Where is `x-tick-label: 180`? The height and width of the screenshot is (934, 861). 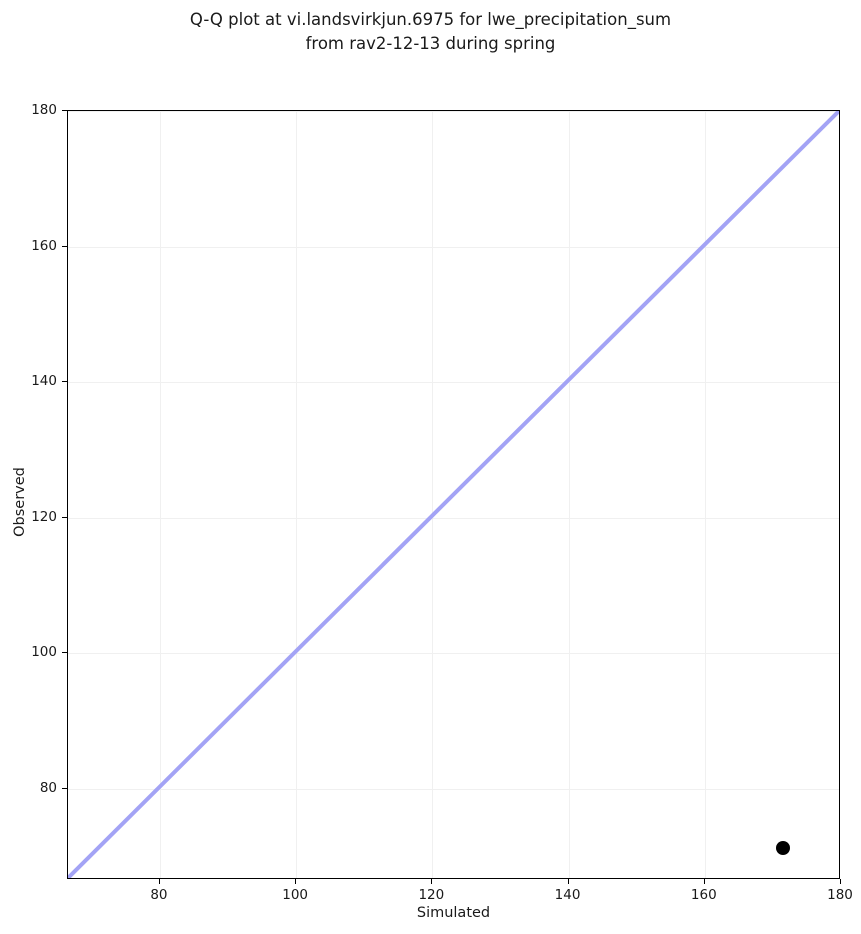
x-tick-label: 180 is located at coordinates (840, 895).